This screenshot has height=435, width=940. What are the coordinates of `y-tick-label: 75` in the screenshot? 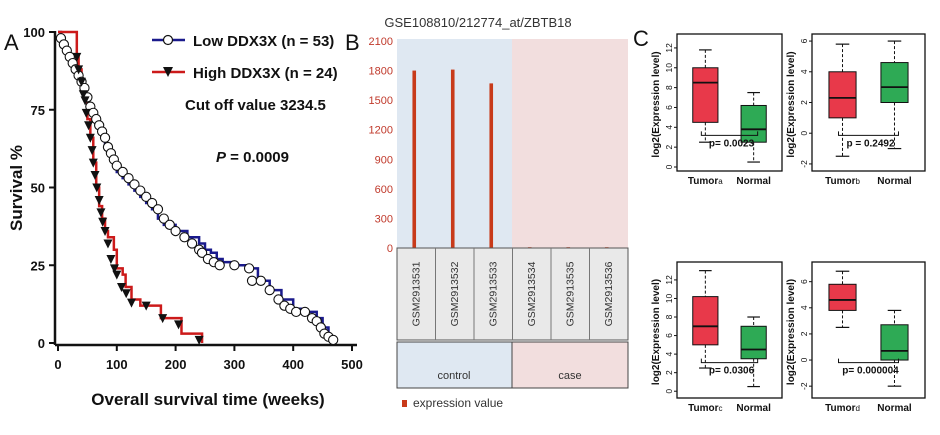 It's located at (38, 110).